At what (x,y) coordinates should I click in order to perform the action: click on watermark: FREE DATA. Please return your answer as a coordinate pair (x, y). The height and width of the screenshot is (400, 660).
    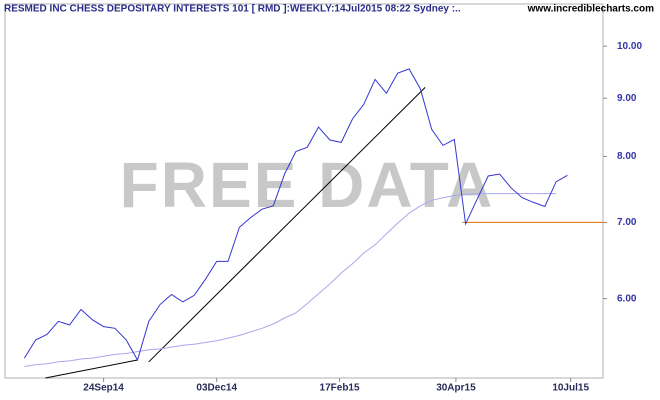
    Looking at the image, I should click on (307, 185).